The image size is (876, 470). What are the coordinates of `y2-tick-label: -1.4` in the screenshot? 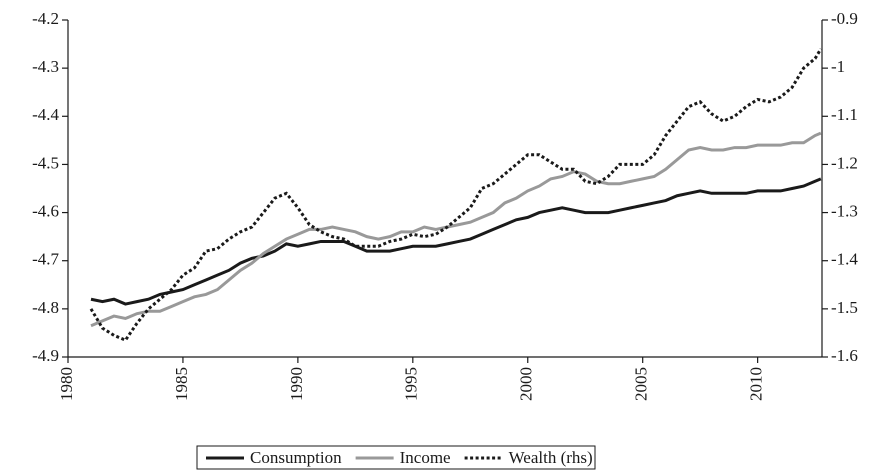 It's located at (844, 259).